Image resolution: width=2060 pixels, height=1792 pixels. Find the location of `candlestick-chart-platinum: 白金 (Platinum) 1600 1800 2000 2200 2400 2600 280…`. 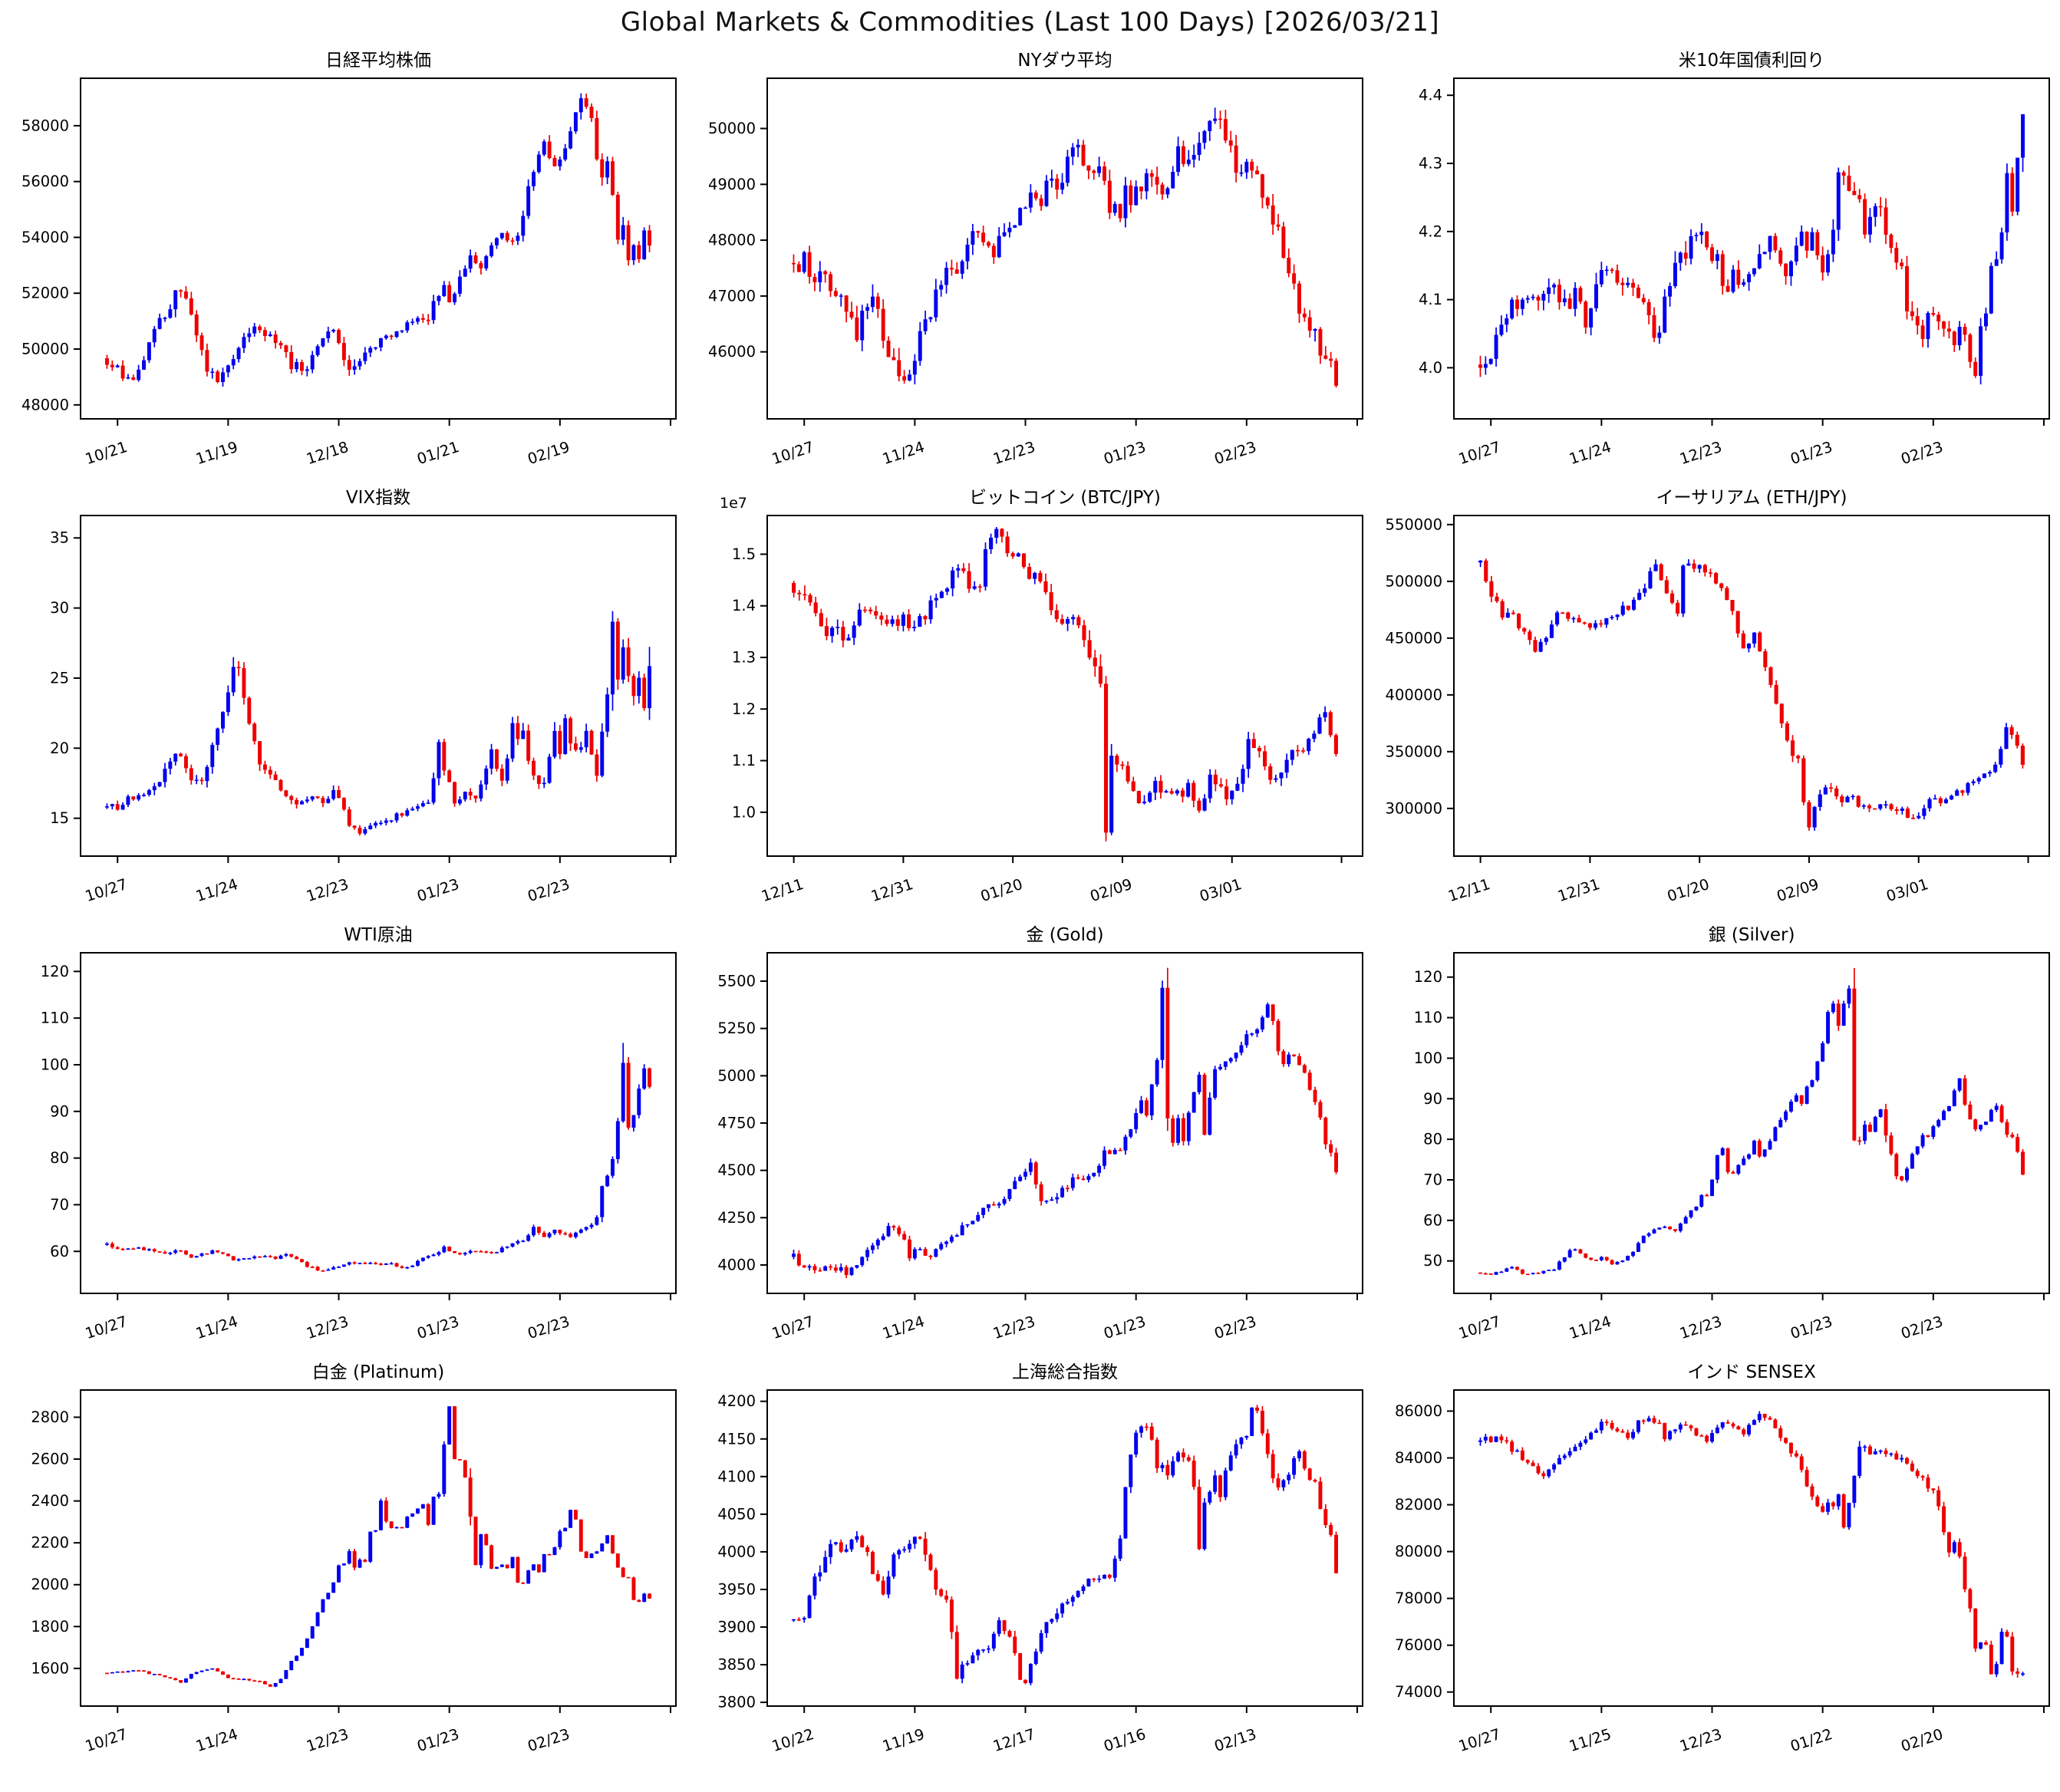

candlestick-chart-platinum: 白金 (Platinum) 1600 1800 2000 2200 2400 2600 280… is located at coordinates (354, 1558).